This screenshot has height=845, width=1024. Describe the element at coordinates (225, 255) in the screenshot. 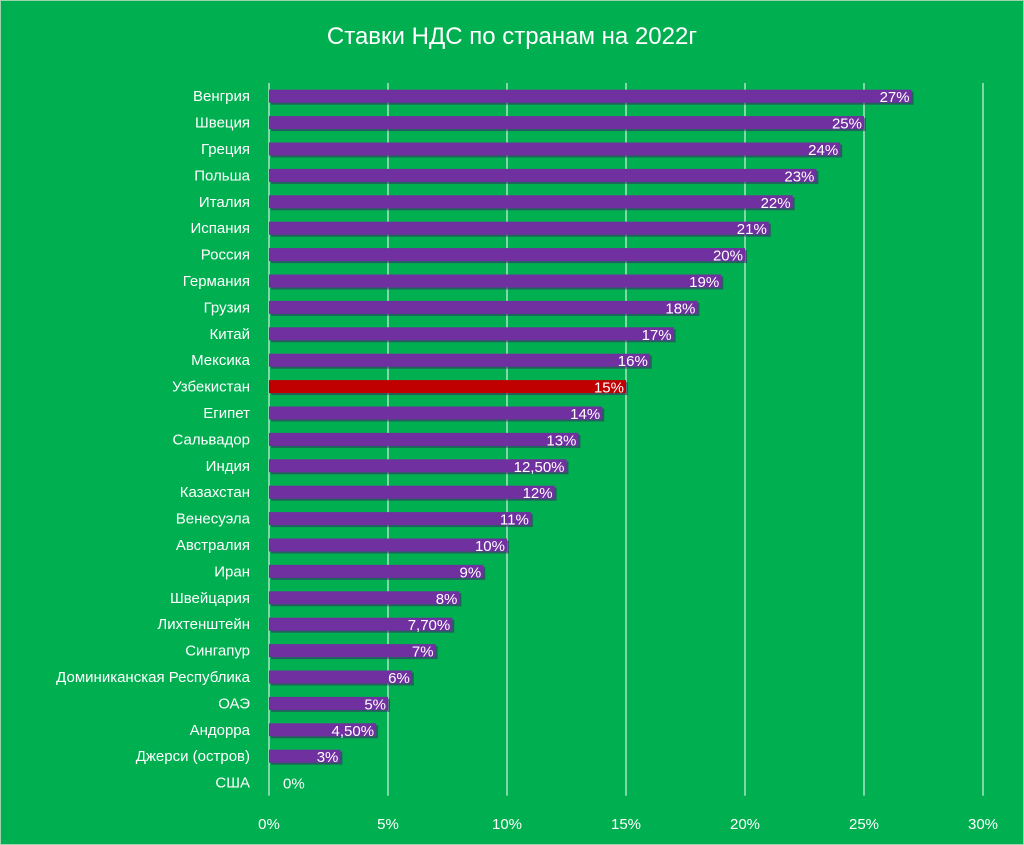

I see `category-label: Россия` at that location.